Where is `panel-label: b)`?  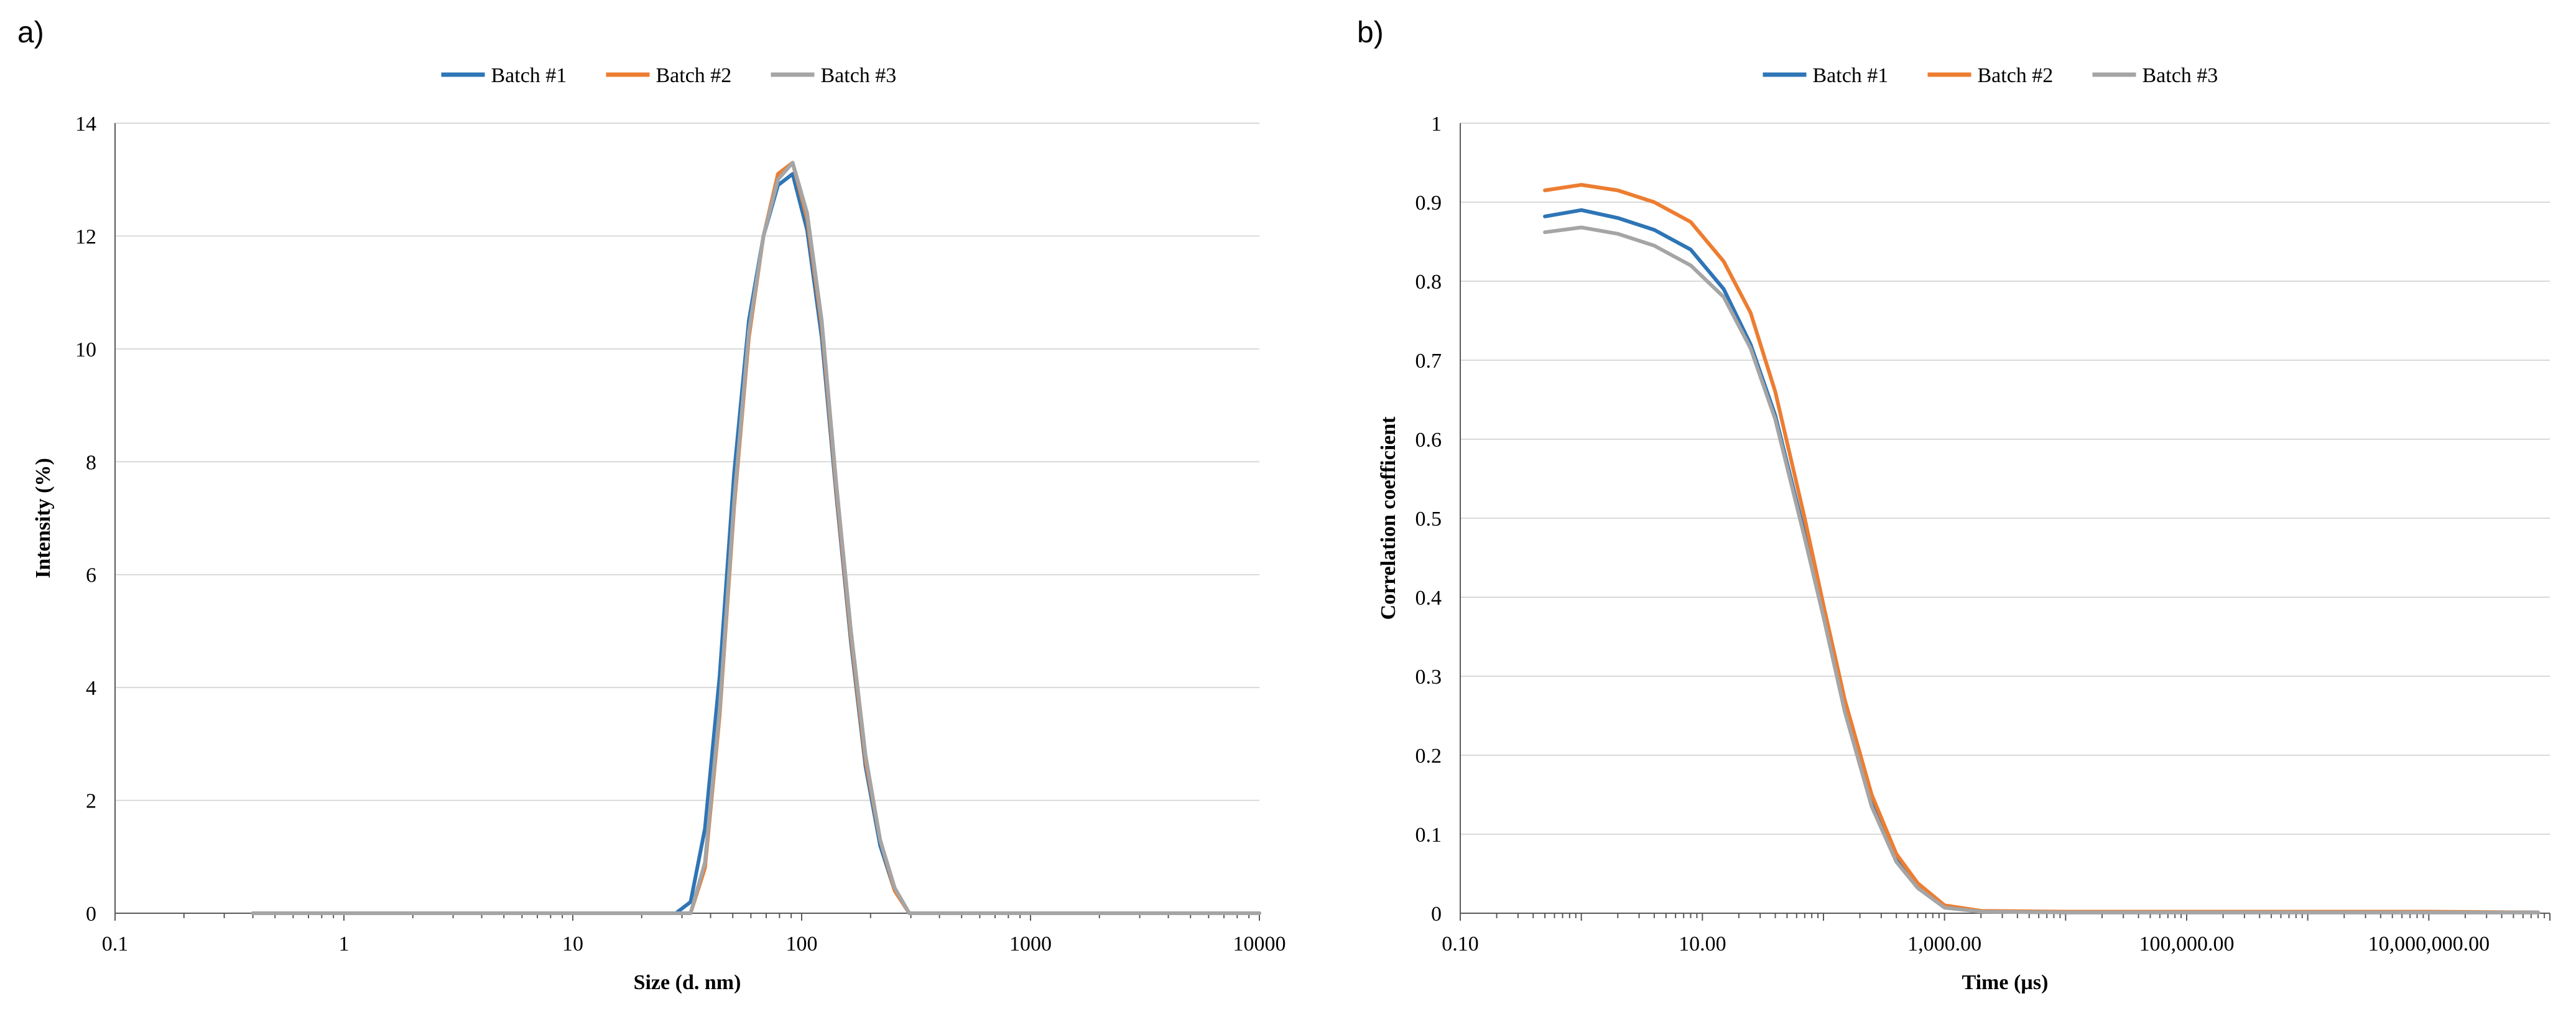
panel-label: b) is located at coordinates (1370, 32).